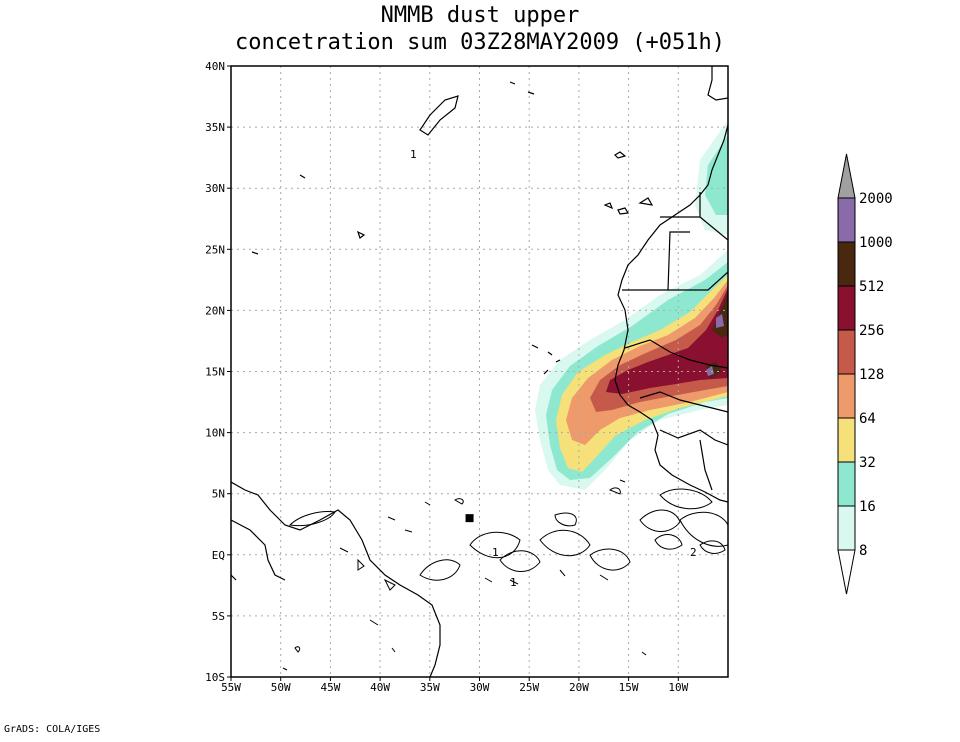 The image size is (960, 742). What do you see at coordinates (215, 677) in the screenshot?
I see `lat-tick-label: 10S` at bounding box center [215, 677].